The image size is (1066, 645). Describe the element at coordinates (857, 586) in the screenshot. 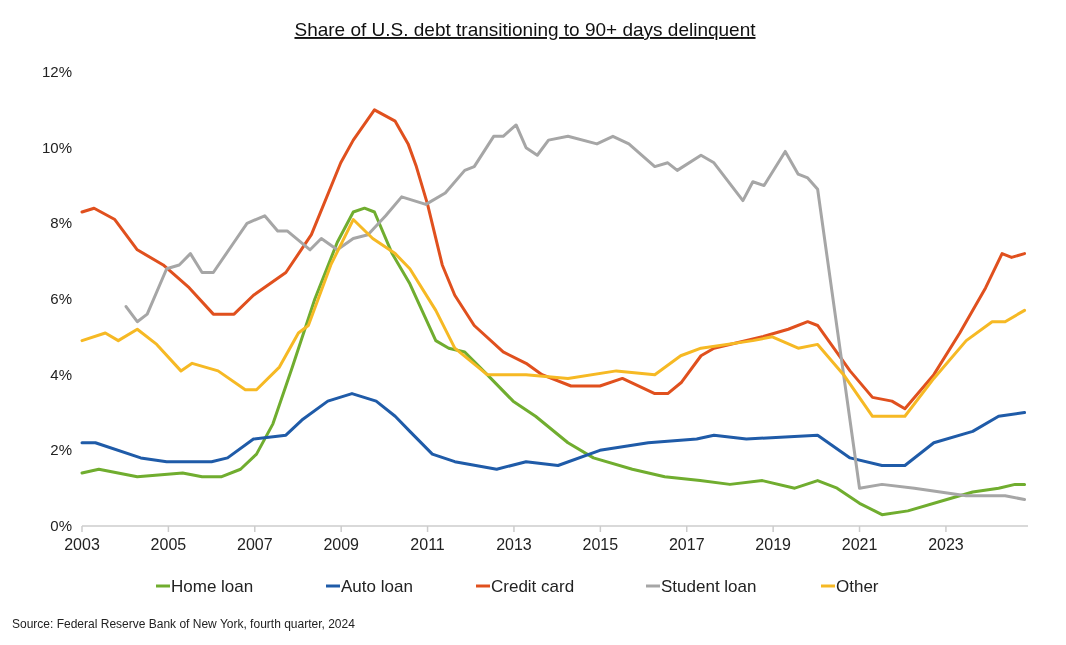

I see `legend-label: Other` at that location.